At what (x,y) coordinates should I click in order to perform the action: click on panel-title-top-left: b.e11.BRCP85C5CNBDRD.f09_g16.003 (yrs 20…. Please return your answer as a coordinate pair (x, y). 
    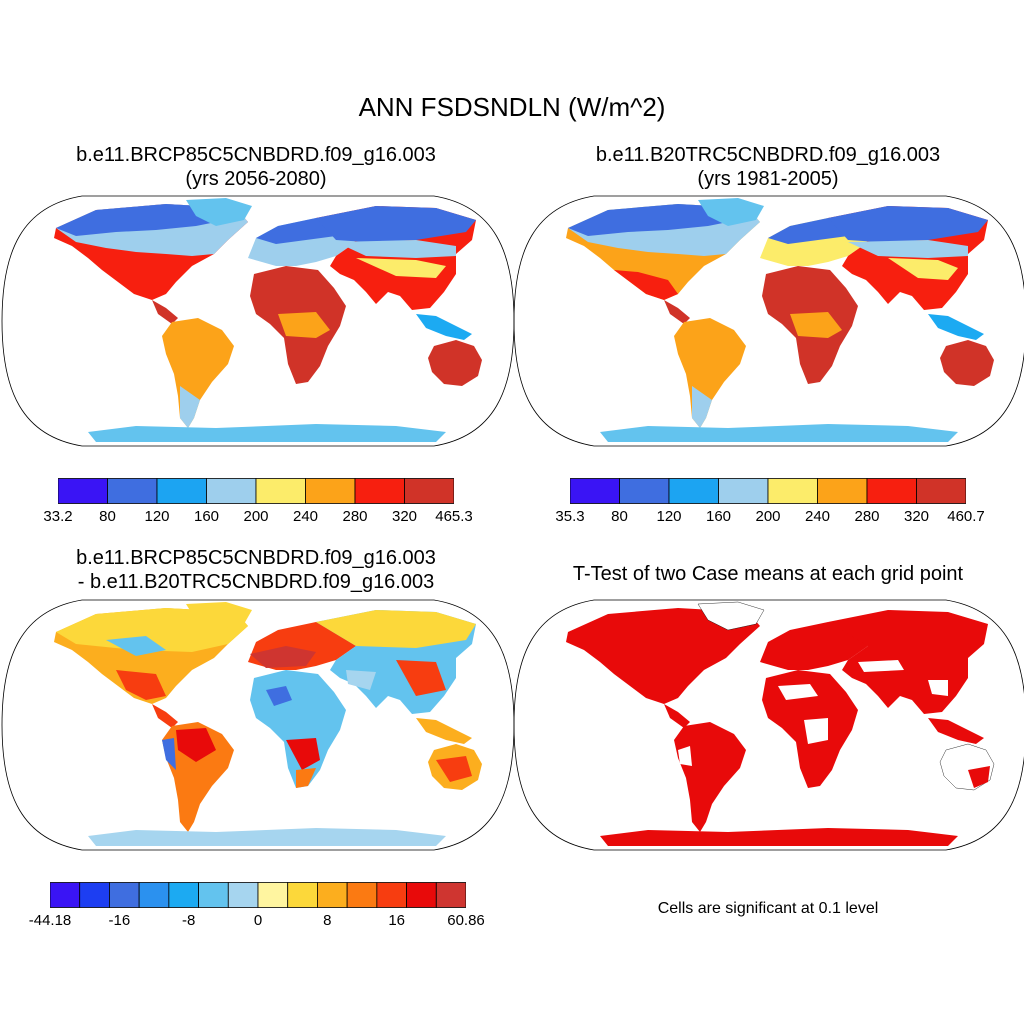
    Looking at the image, I should click on (256, 167).